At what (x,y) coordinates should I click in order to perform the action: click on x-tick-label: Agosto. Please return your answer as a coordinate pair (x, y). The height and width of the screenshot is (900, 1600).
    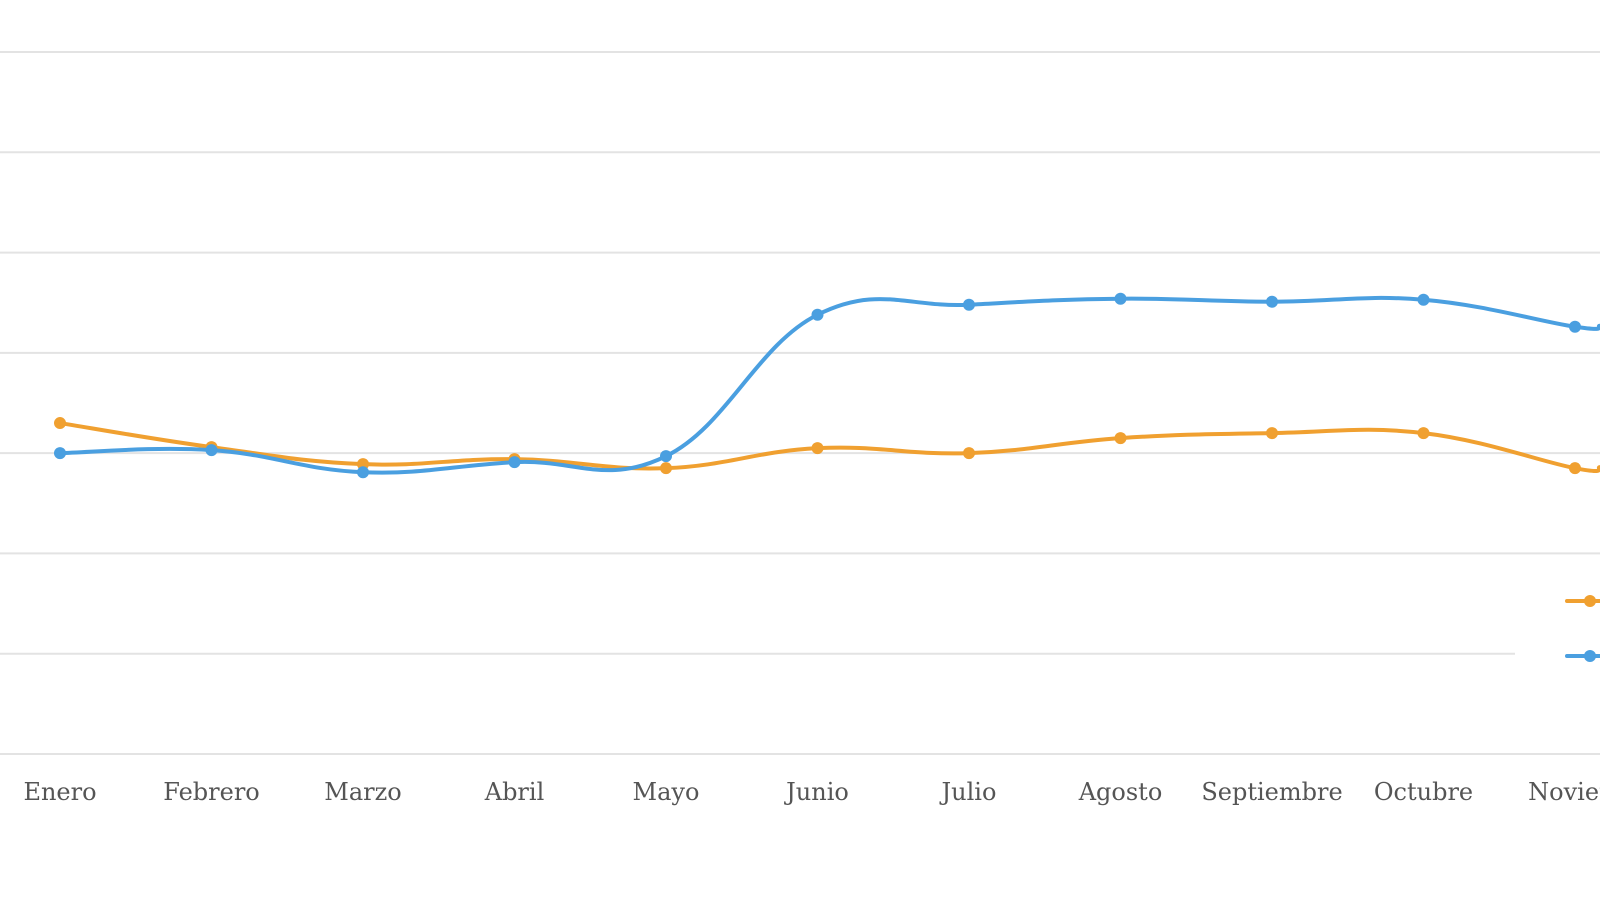
    Looking at the image, I should click on (1120, 792).